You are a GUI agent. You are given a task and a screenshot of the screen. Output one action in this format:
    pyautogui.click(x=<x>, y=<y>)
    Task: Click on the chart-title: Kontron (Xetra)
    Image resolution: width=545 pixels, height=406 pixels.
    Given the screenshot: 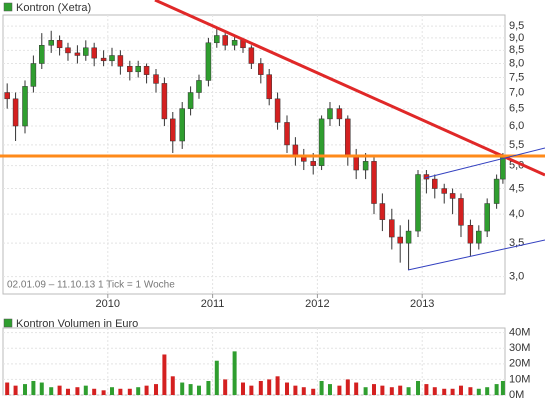 What is the action you would take?
    pyautogui.click(x=53, y=8)
    